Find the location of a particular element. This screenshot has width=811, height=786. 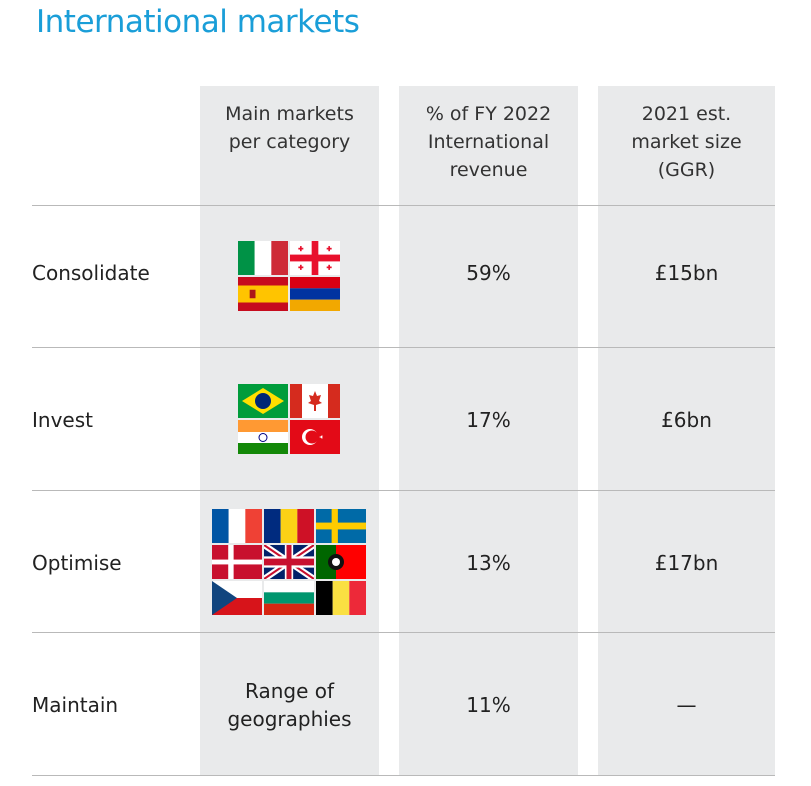

italy-flag is located at coordinates (263, 258).